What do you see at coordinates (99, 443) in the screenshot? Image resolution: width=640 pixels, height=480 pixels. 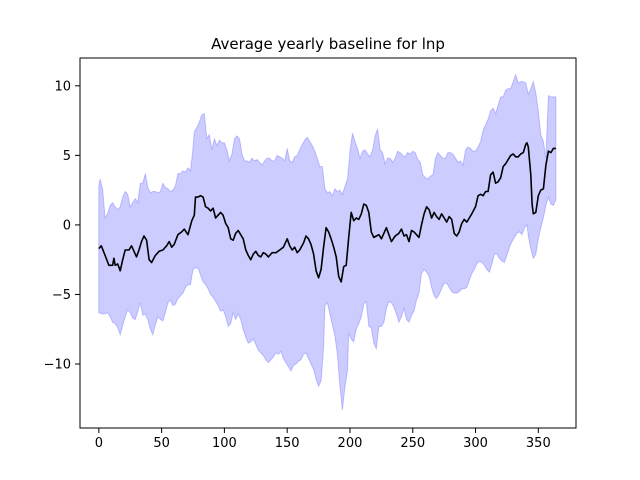 I see `x-tick-label: 0` at bounding box center [99, 443].